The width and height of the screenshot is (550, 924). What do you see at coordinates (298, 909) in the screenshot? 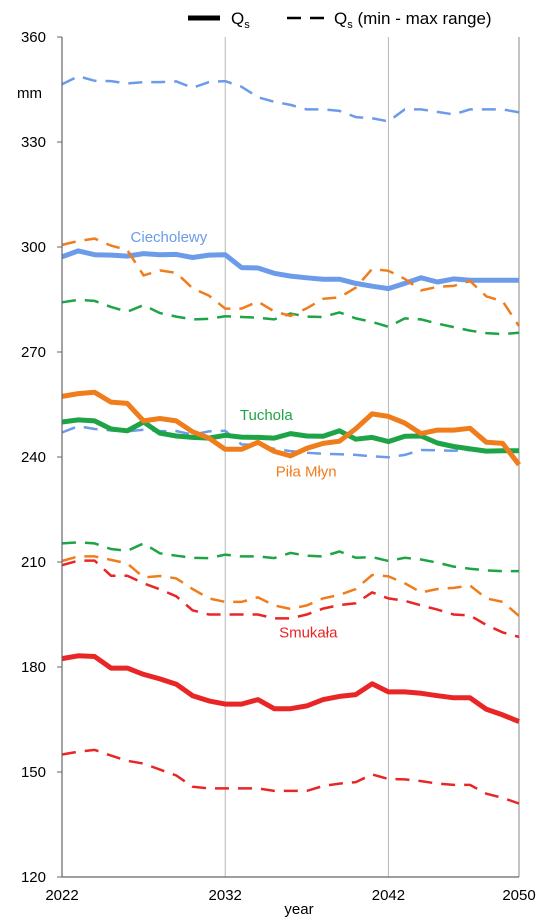
I see `x-axis-label: year` at bounding box center [298, 909].